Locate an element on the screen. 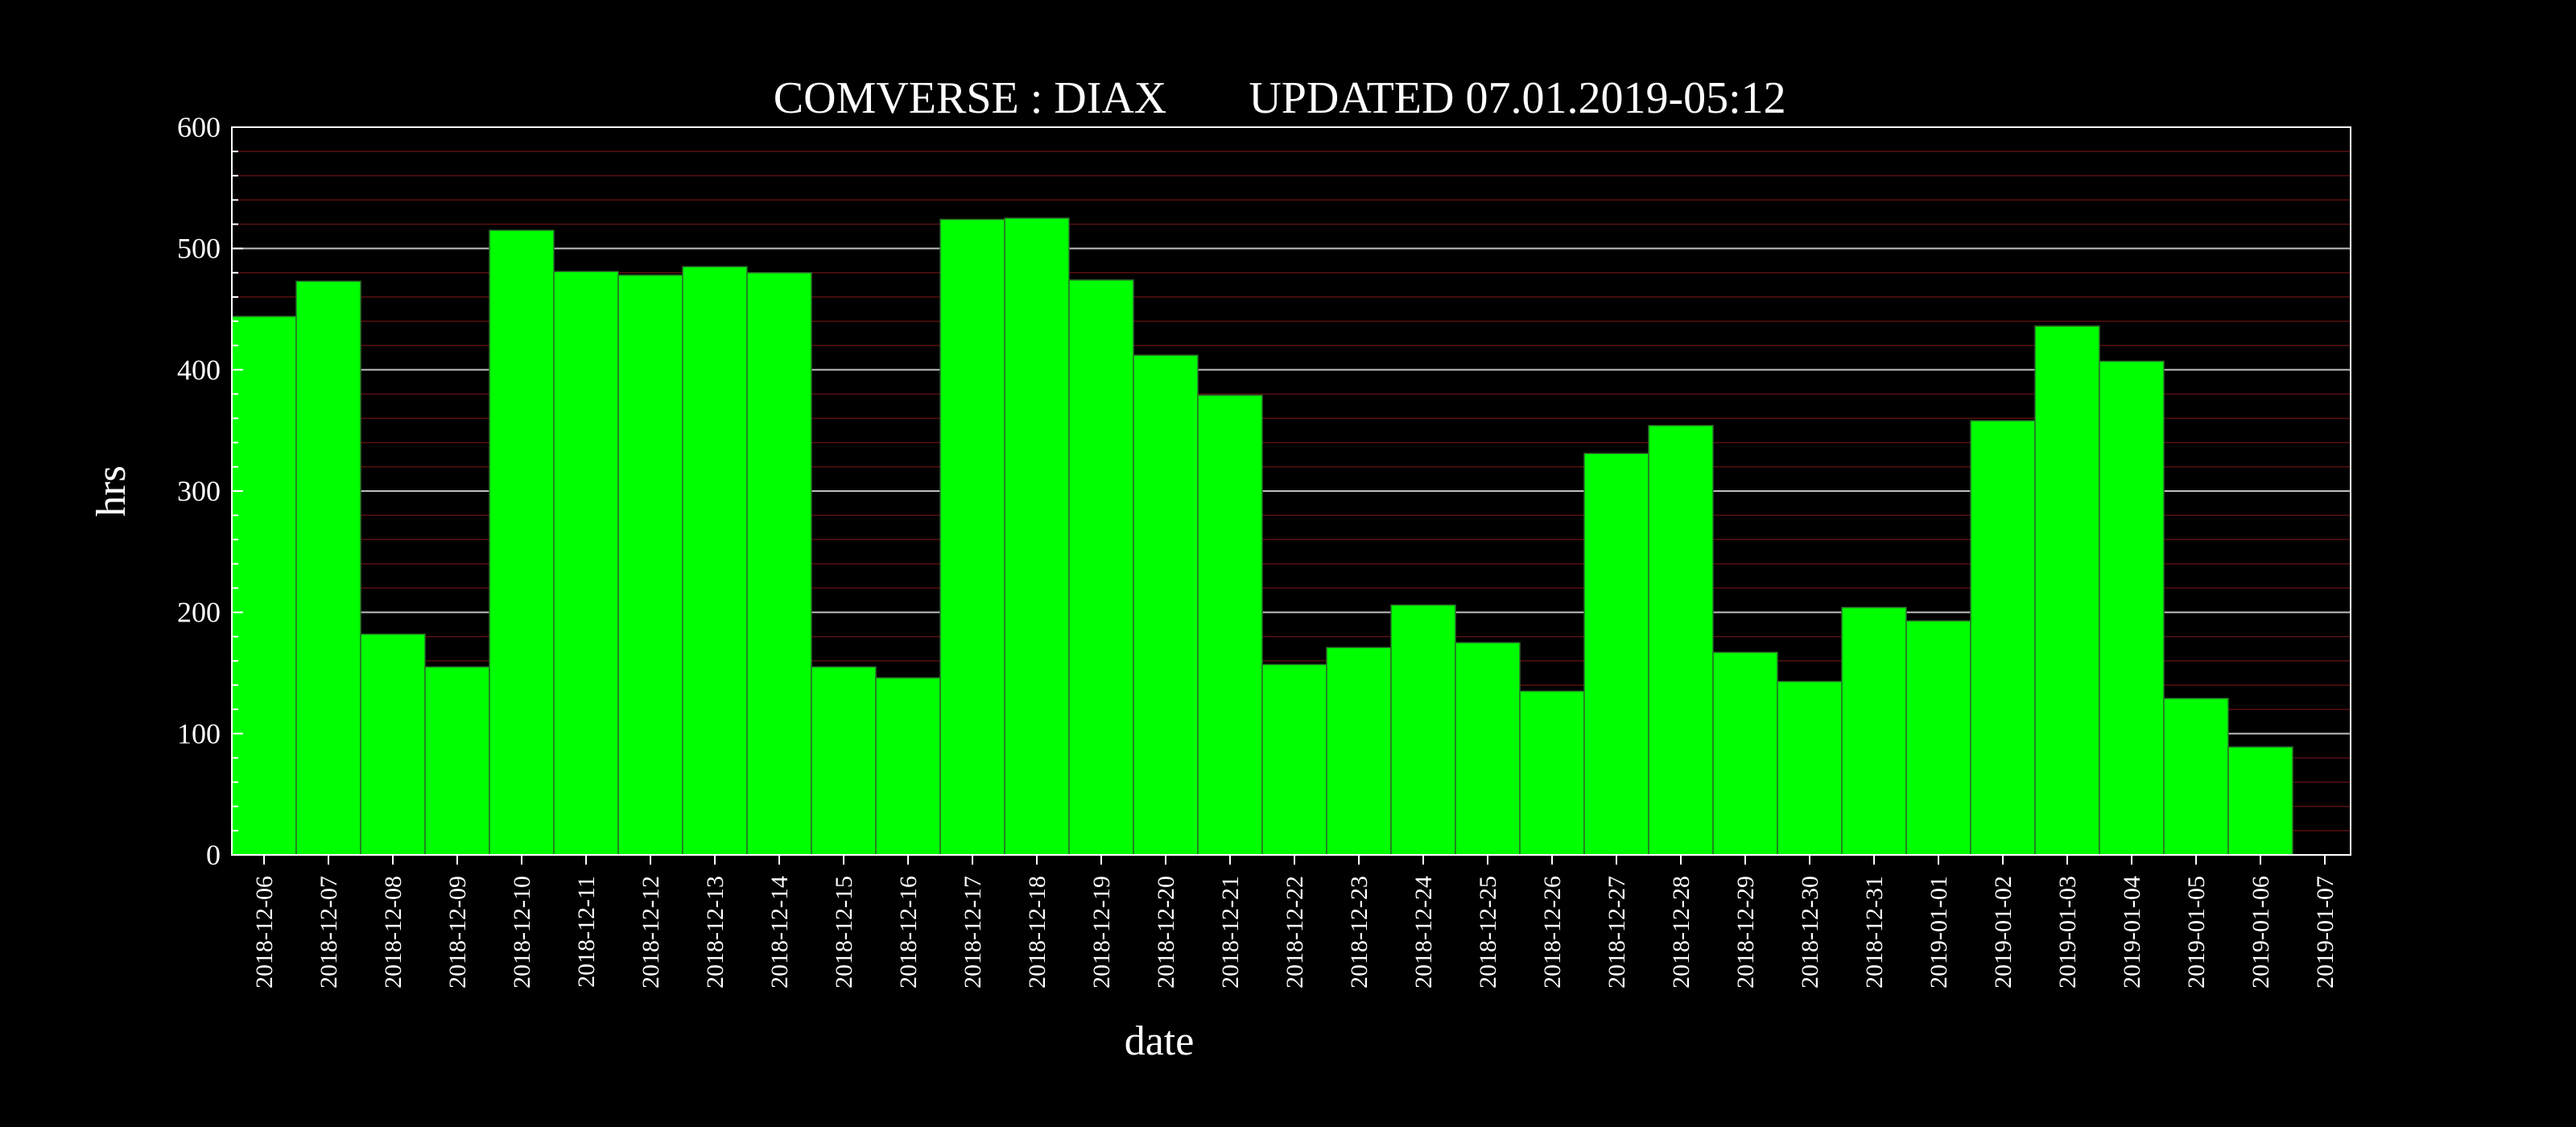  x-tick-label: 2019-01-07 is located at coordinates (2325, 932).